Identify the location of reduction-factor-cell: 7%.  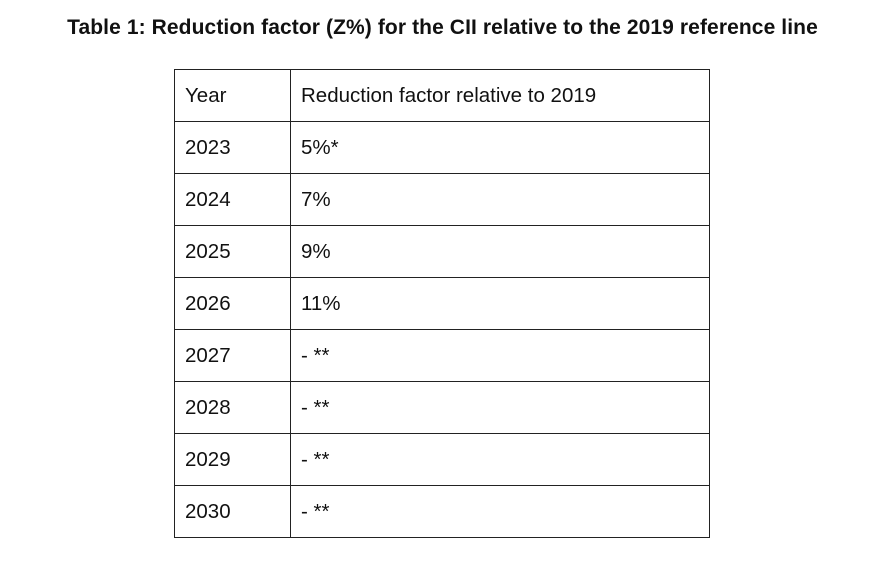
(500, 199).